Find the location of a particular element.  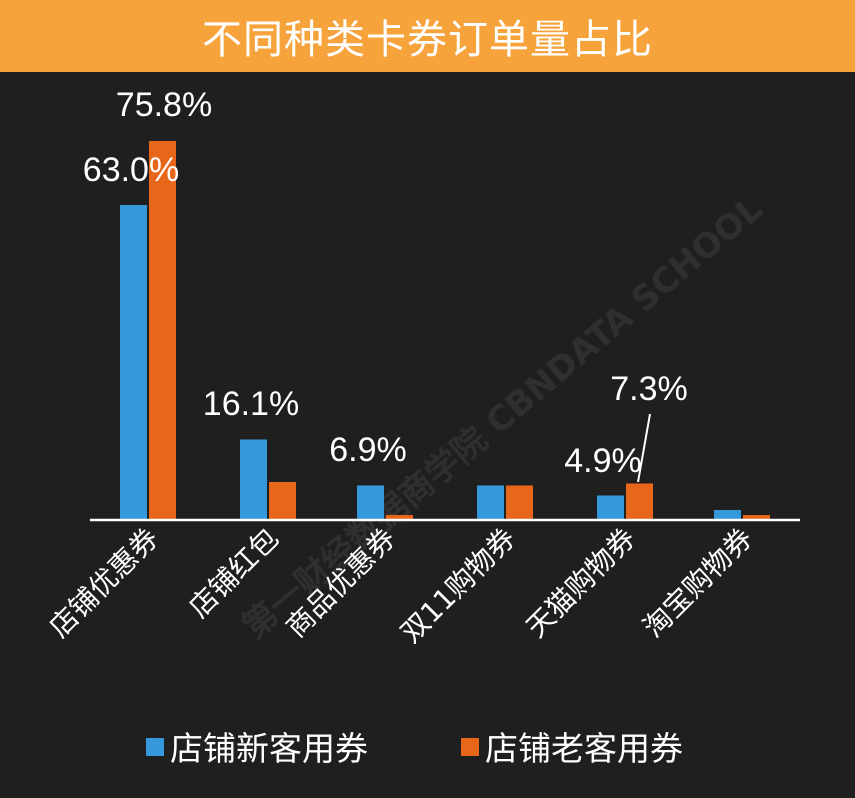

legend: 店铺新客用券 店铺老客用券 is located at coordinates (414, 748).